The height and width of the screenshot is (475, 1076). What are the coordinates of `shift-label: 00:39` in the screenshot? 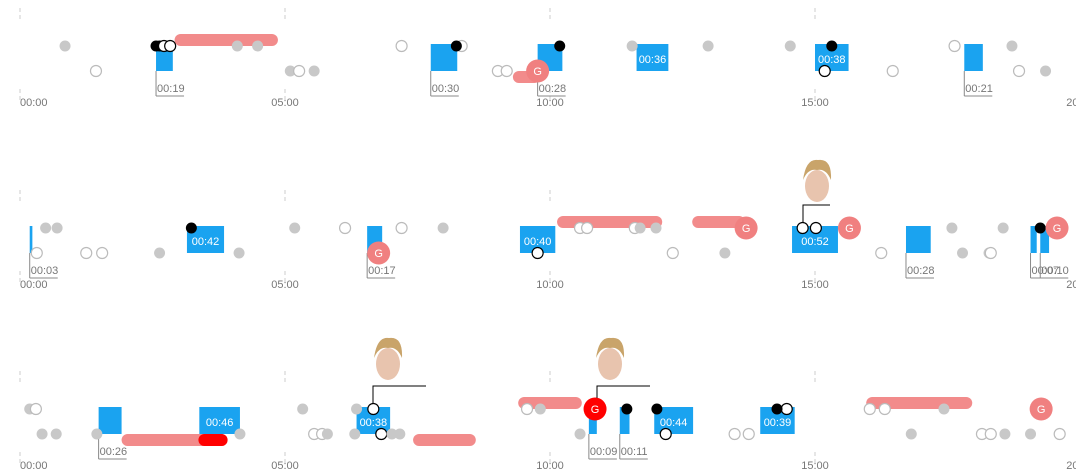 It's located at (778, 423).